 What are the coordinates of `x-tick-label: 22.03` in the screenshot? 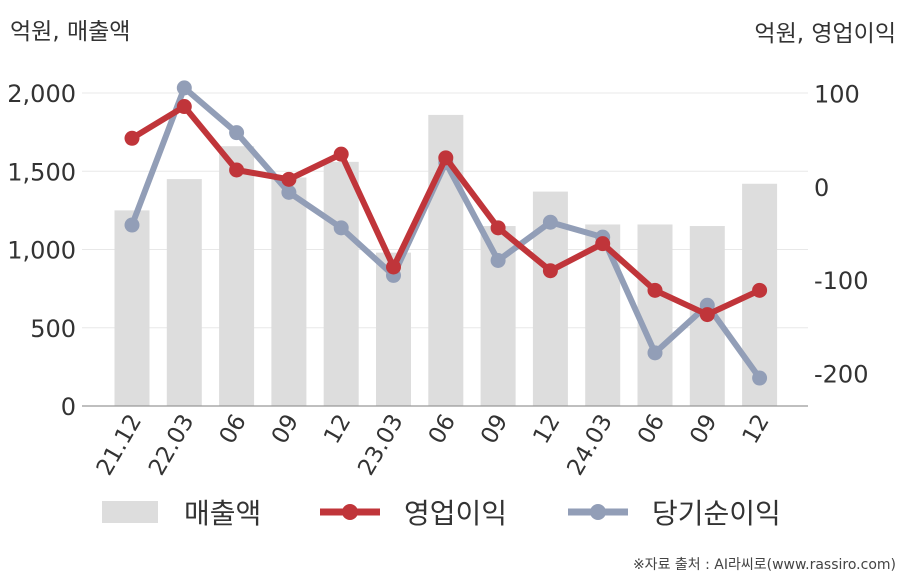 It's located at (171, 445).